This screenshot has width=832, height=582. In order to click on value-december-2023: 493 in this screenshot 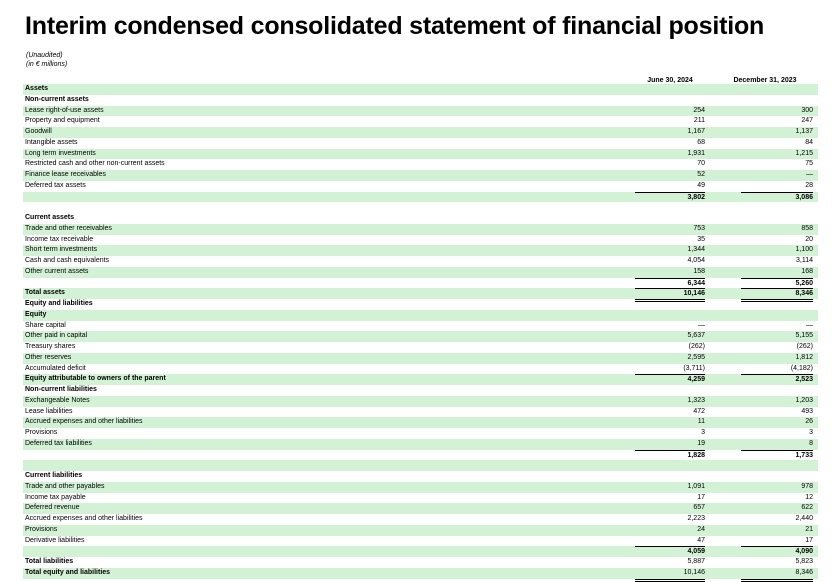, I will do `click(807, 411)`.